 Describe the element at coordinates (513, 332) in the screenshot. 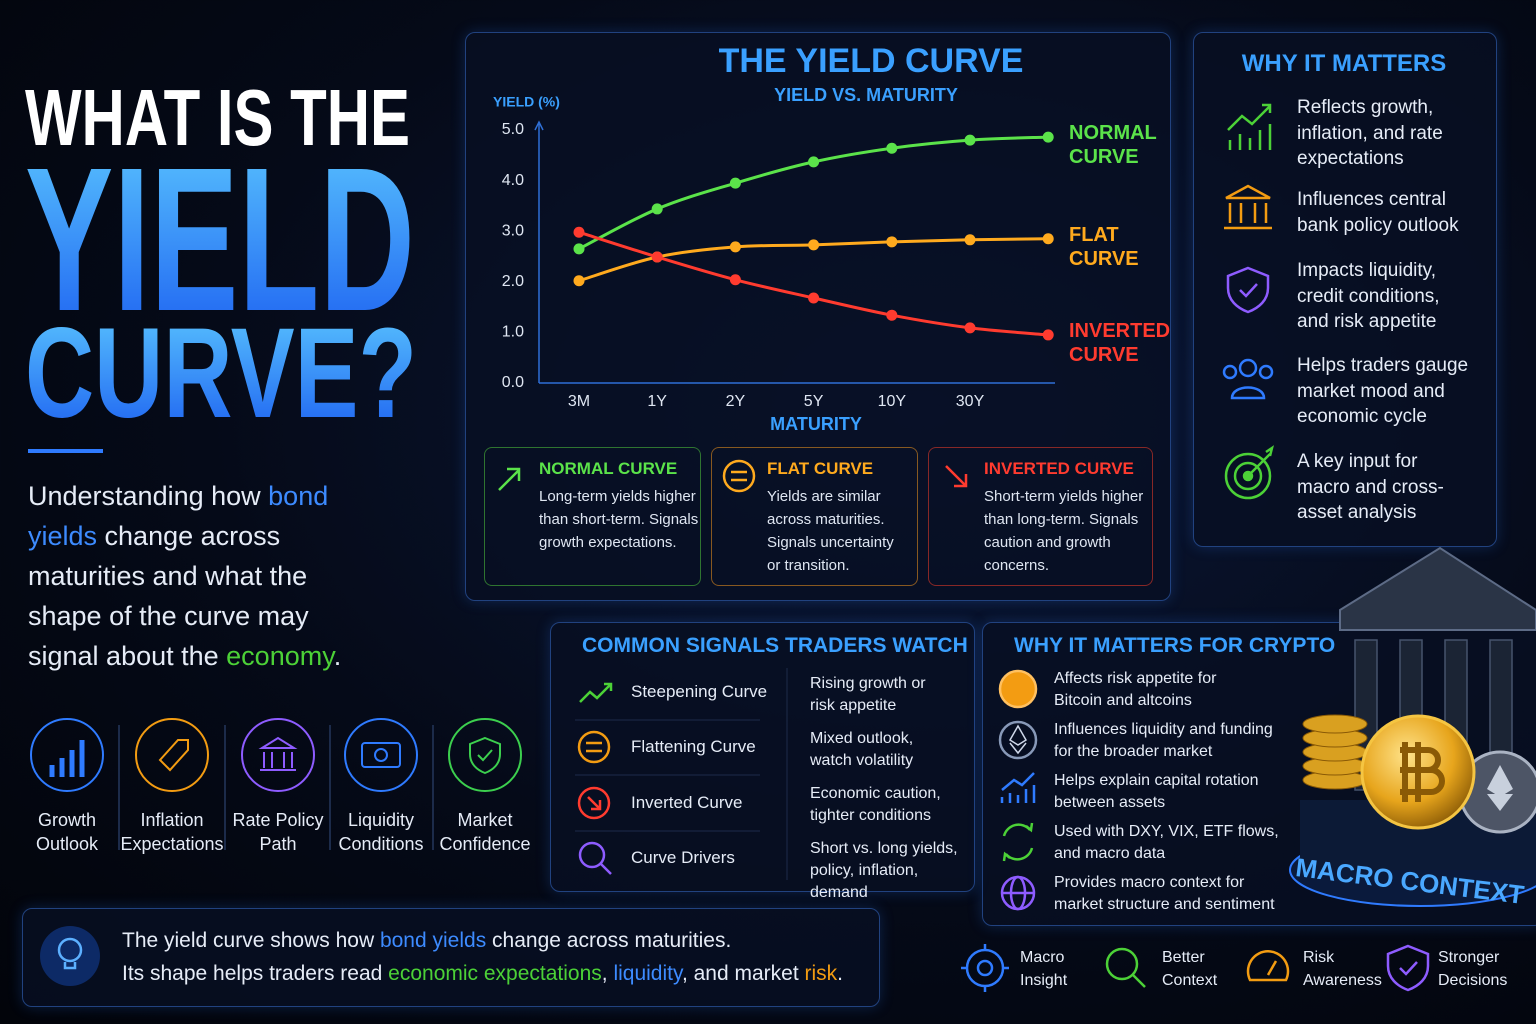

I see `y-tick-label: 1.0` at that location.